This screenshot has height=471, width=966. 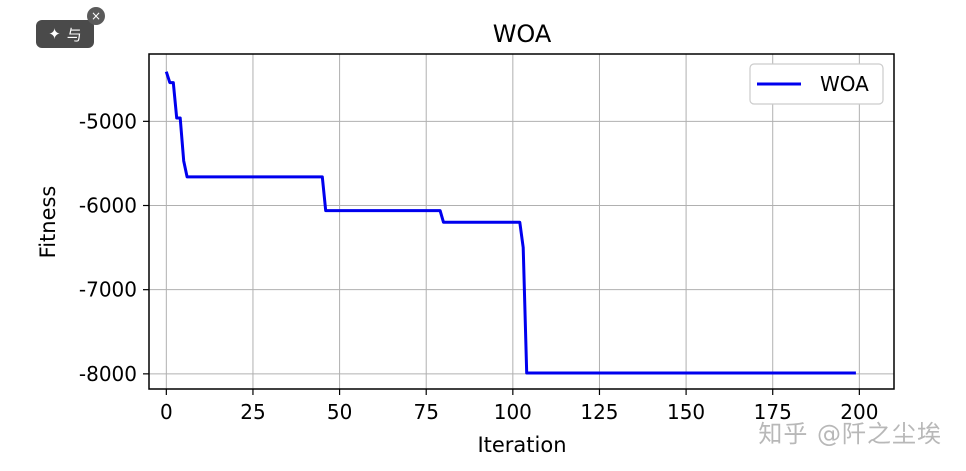 I want to click on x-tick-label: 50, so click(x=339, y=412).